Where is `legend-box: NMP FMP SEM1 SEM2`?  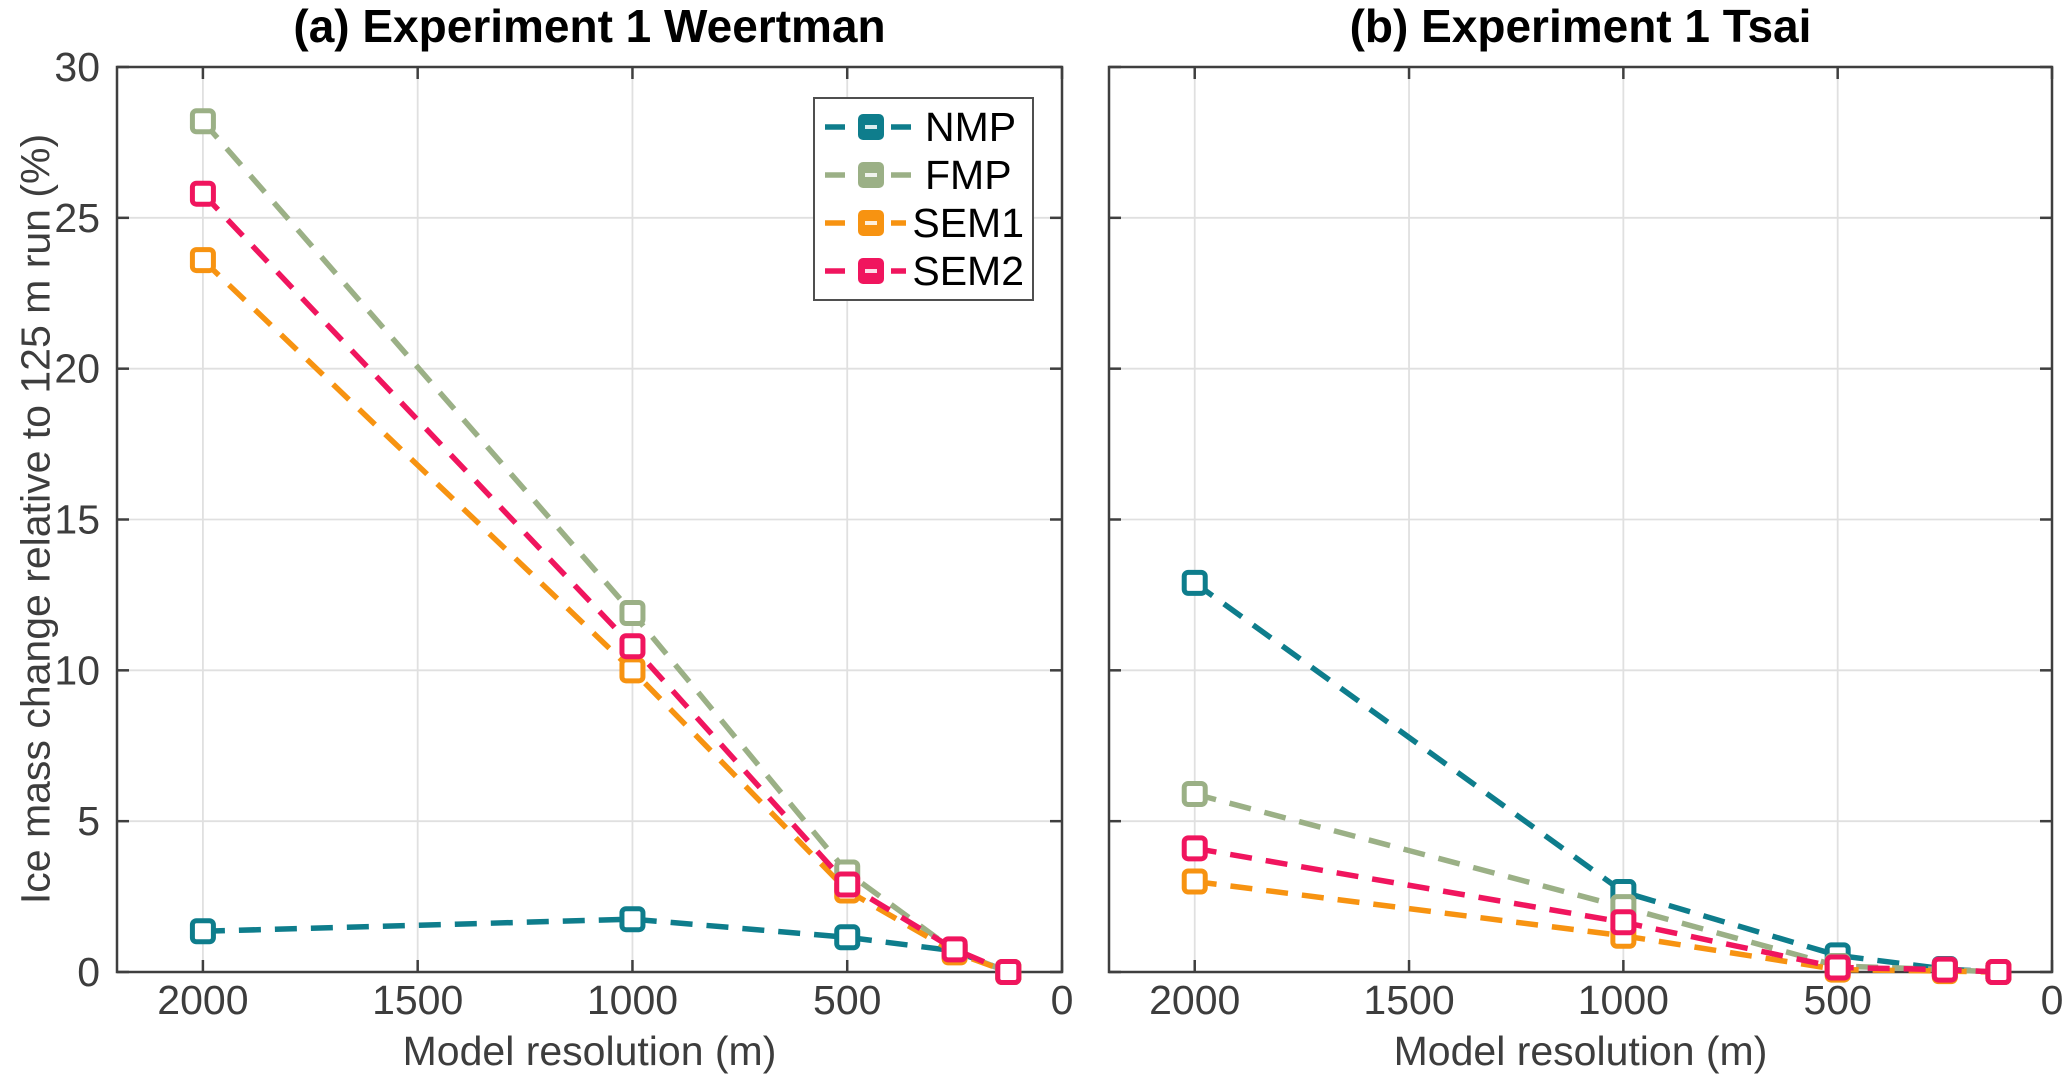
legend-box: NMP FMP SEM1 SEM2 is located at coordinates (923, 199).